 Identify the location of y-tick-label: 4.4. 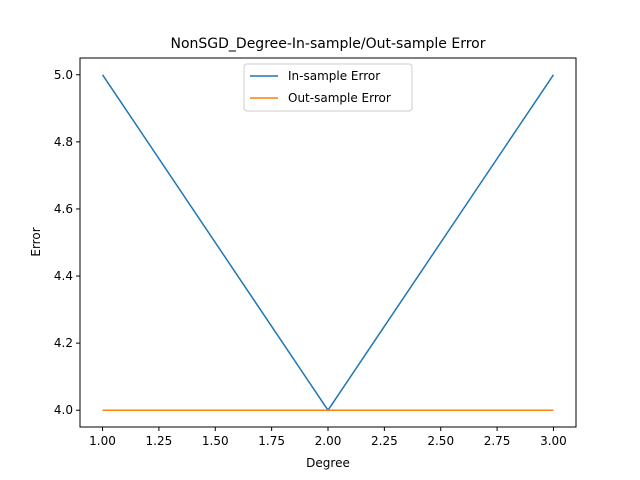
(63, 276).